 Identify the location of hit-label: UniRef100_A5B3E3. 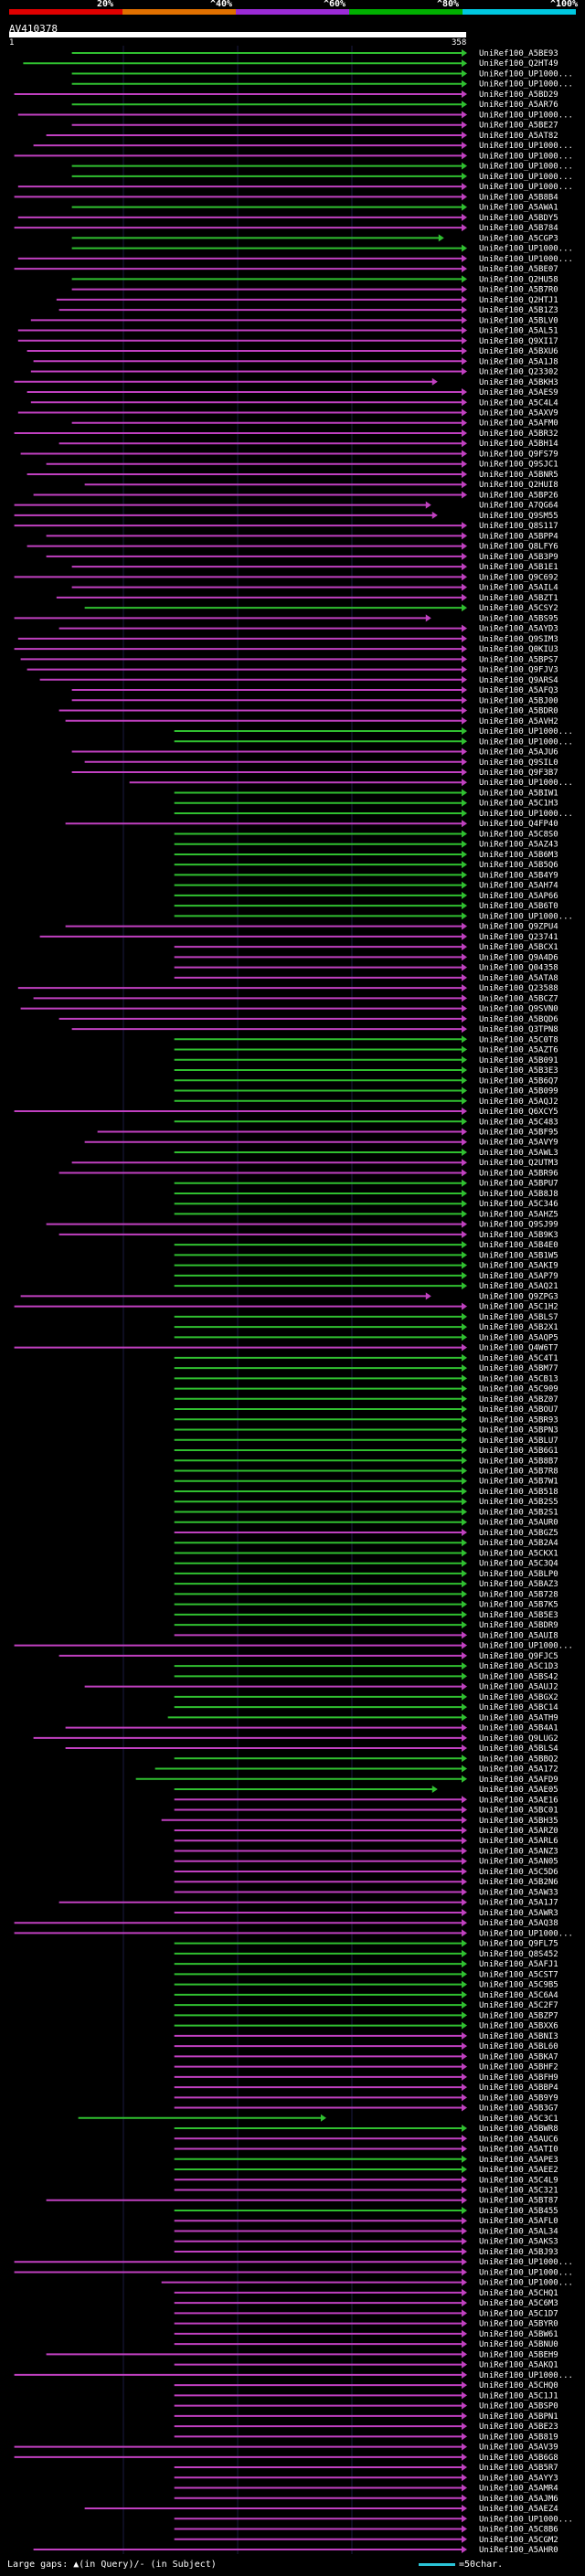
(518, 1071).